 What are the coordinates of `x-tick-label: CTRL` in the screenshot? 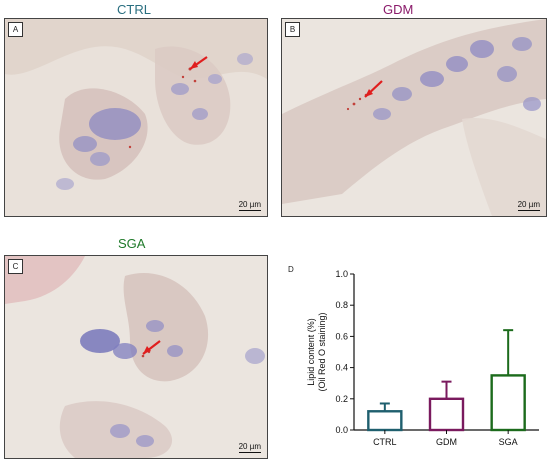 It's located at (385, 442).